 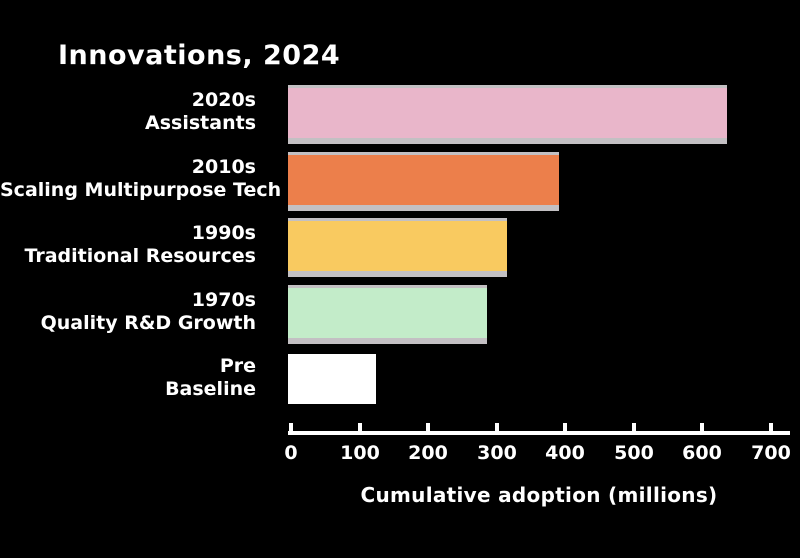 What do you see at coordinates (539, 433) in the screenshot?
I see `x-axis-line` at bounding box center [539, 433].